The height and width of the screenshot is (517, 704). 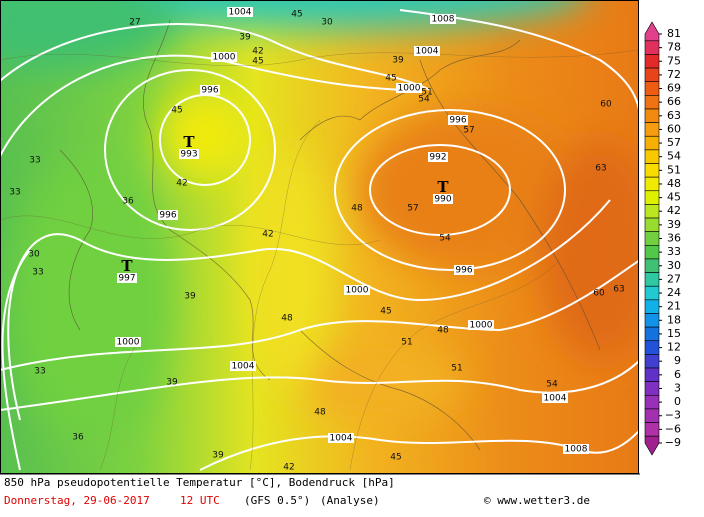 What do you see at coordinates (674, 292) in the screenshot?
I see `colorbar-label: 24` at bounding box center [674, 292].